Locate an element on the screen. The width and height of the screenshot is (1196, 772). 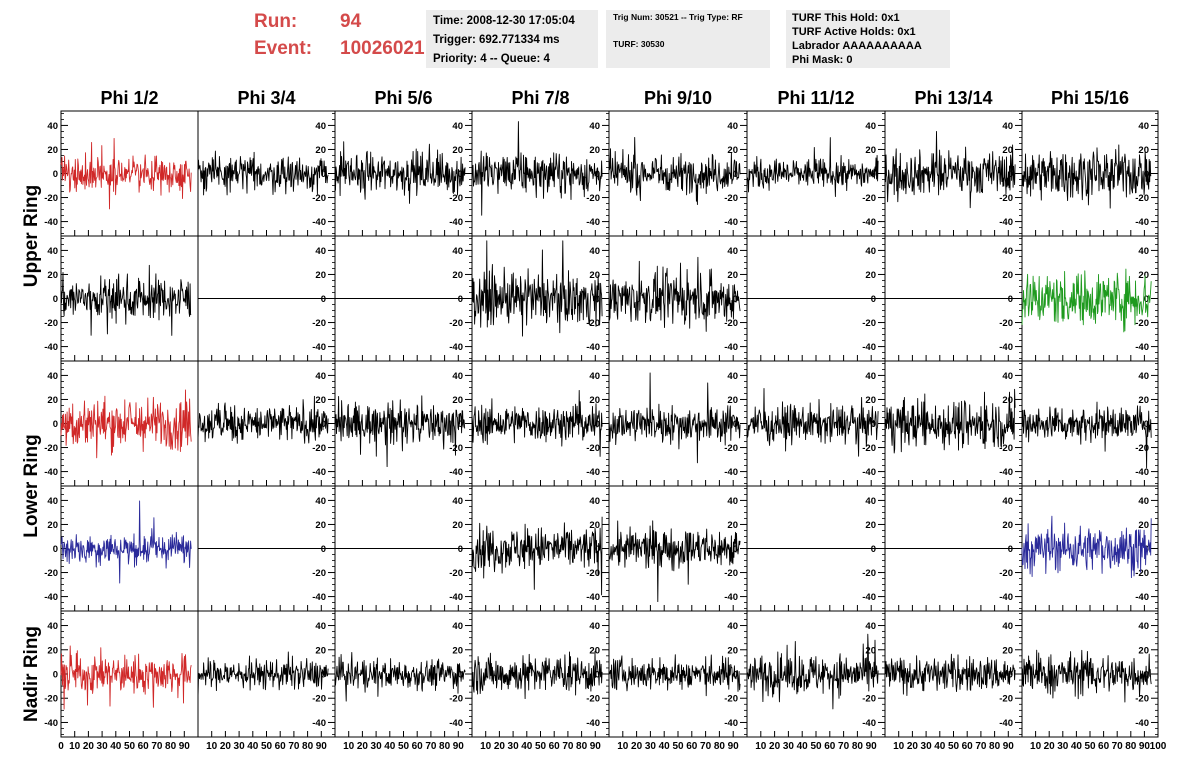
x-tick-label: 40 is located at coordinates (803, 746).